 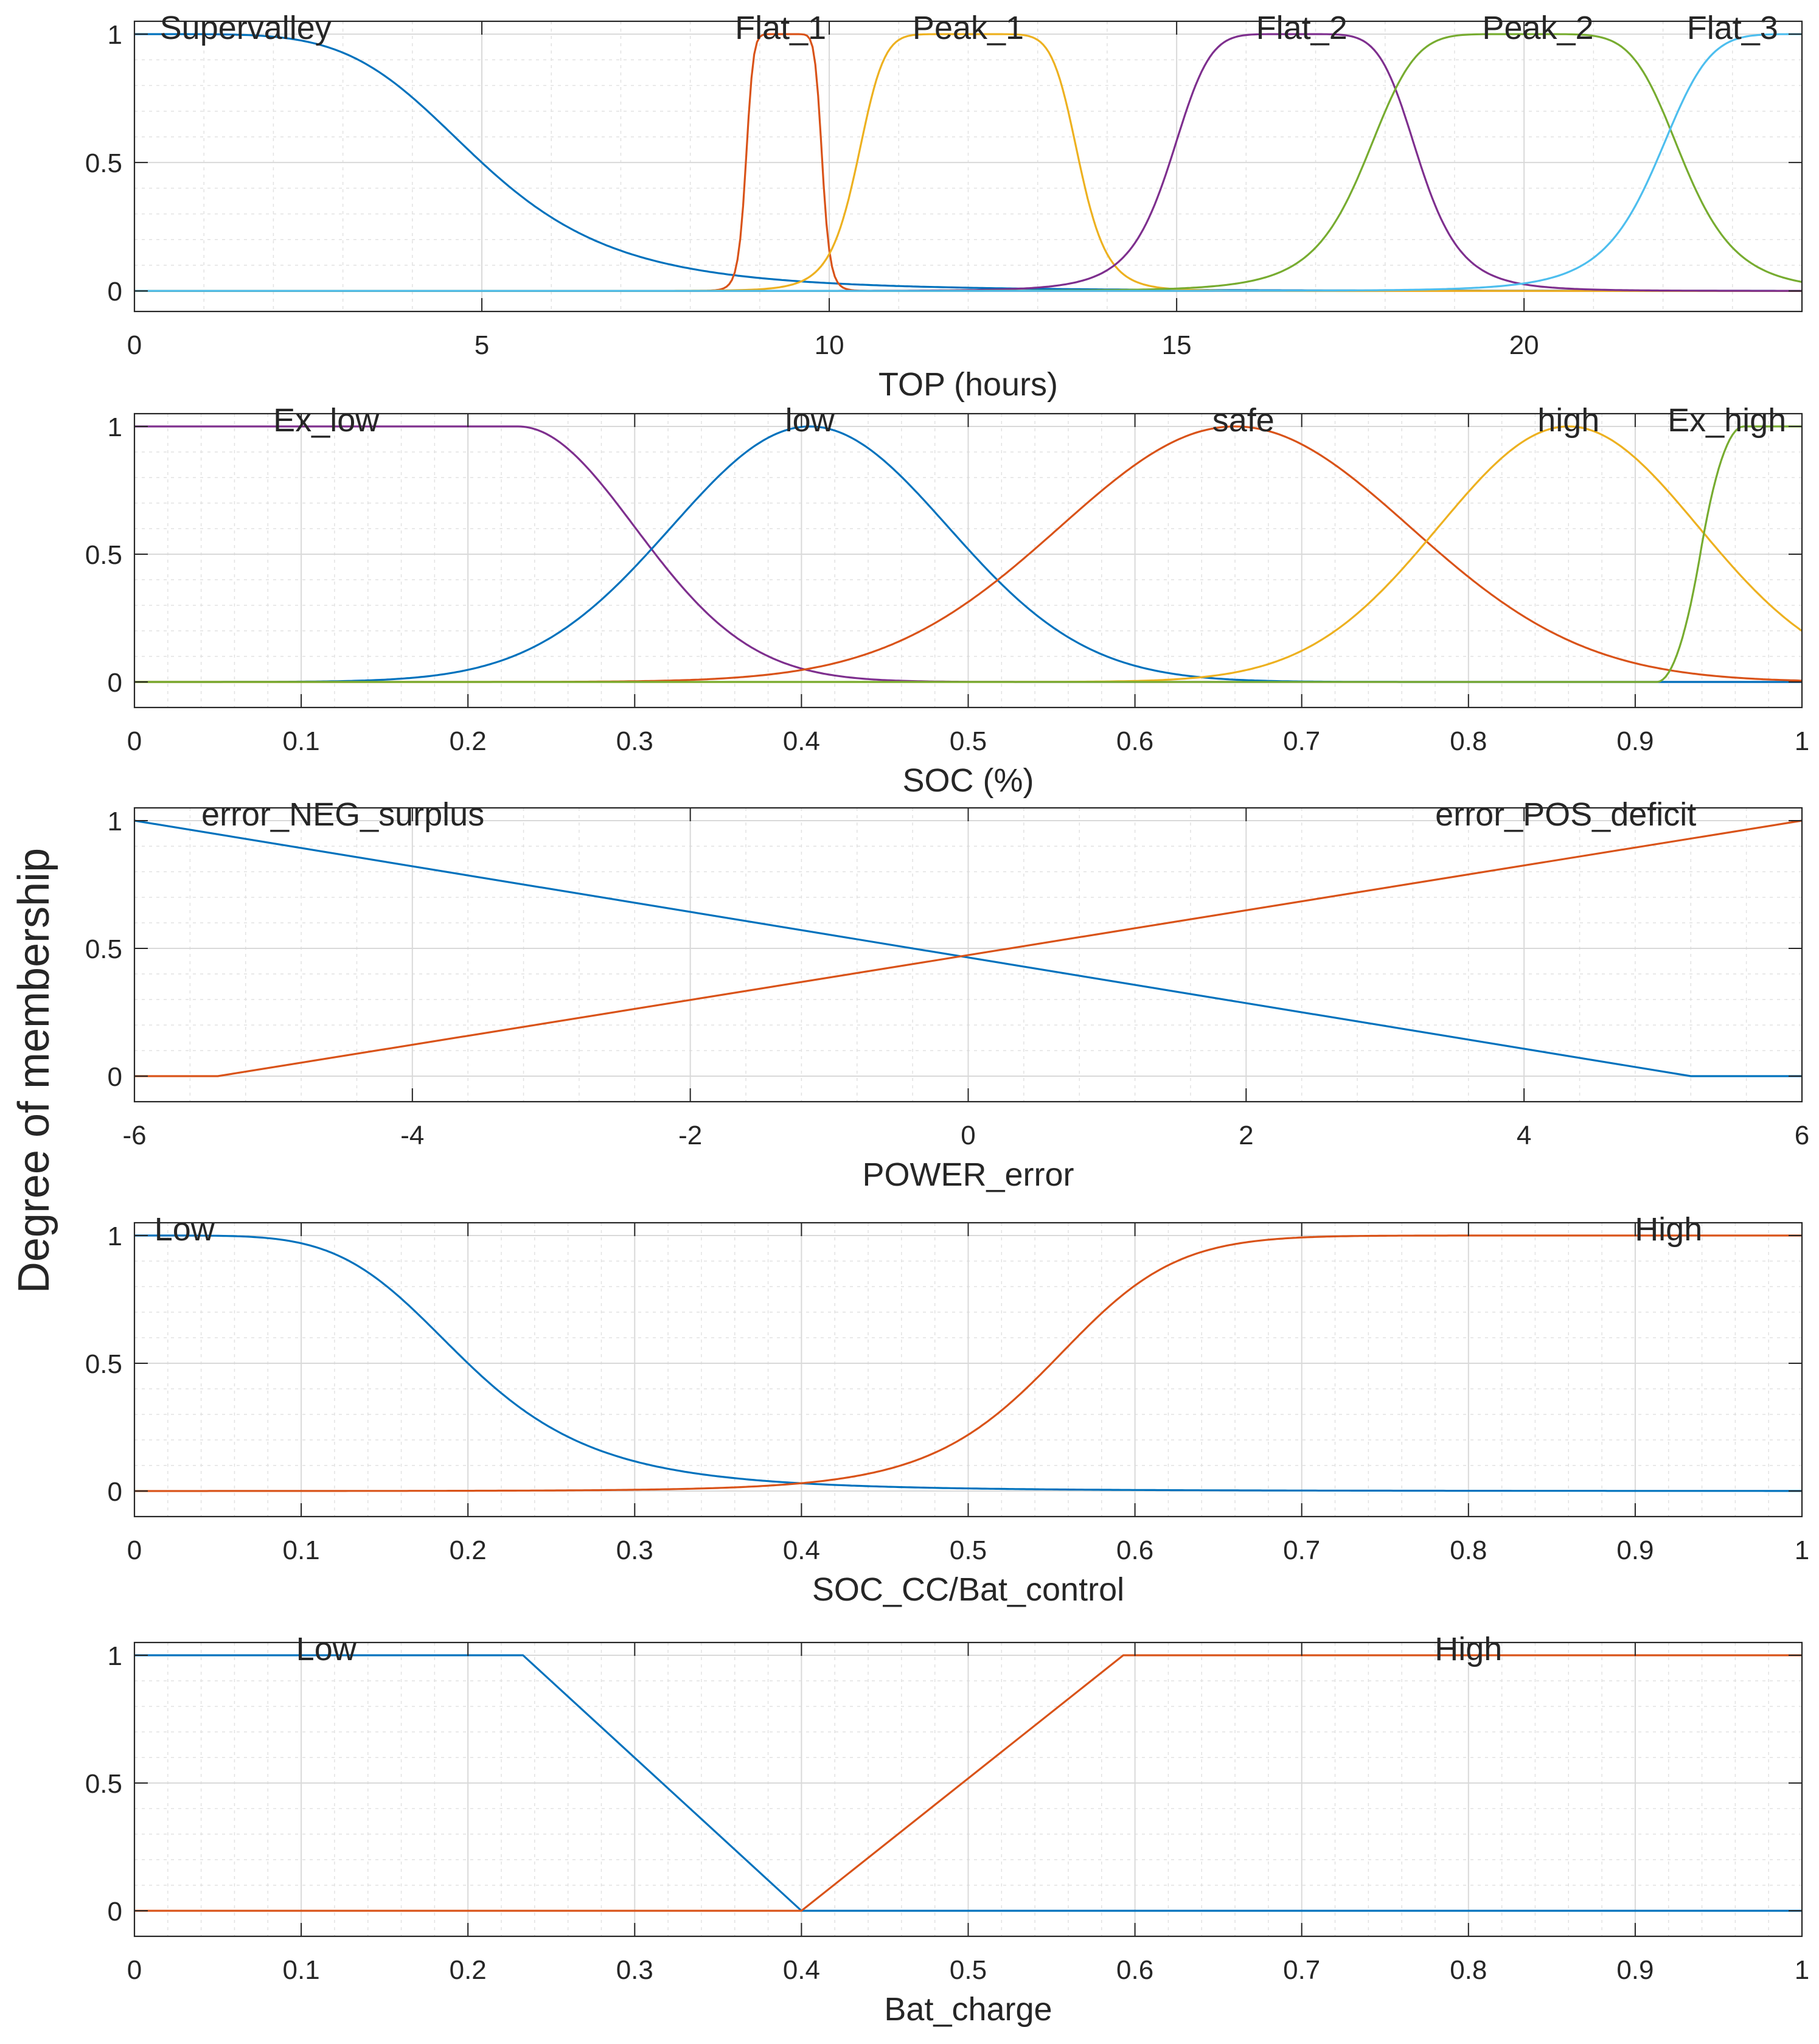 I want to click on x-tick-label: -2, so click(x=690, y=1135).